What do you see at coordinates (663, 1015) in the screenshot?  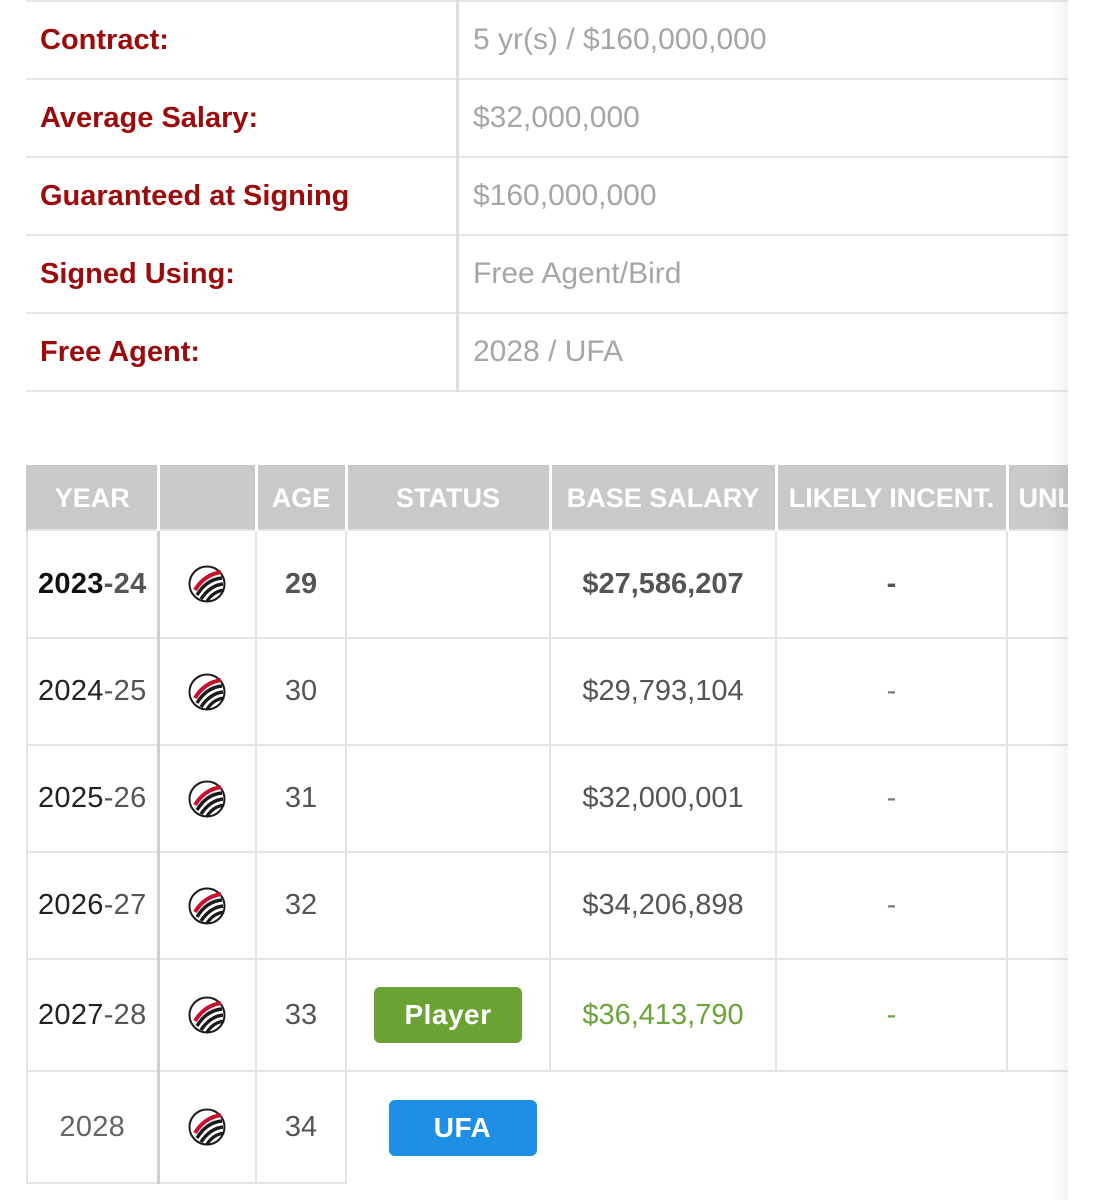 I see `base-salary-cell: $36,413,790` at bounding box center [663, 1015].